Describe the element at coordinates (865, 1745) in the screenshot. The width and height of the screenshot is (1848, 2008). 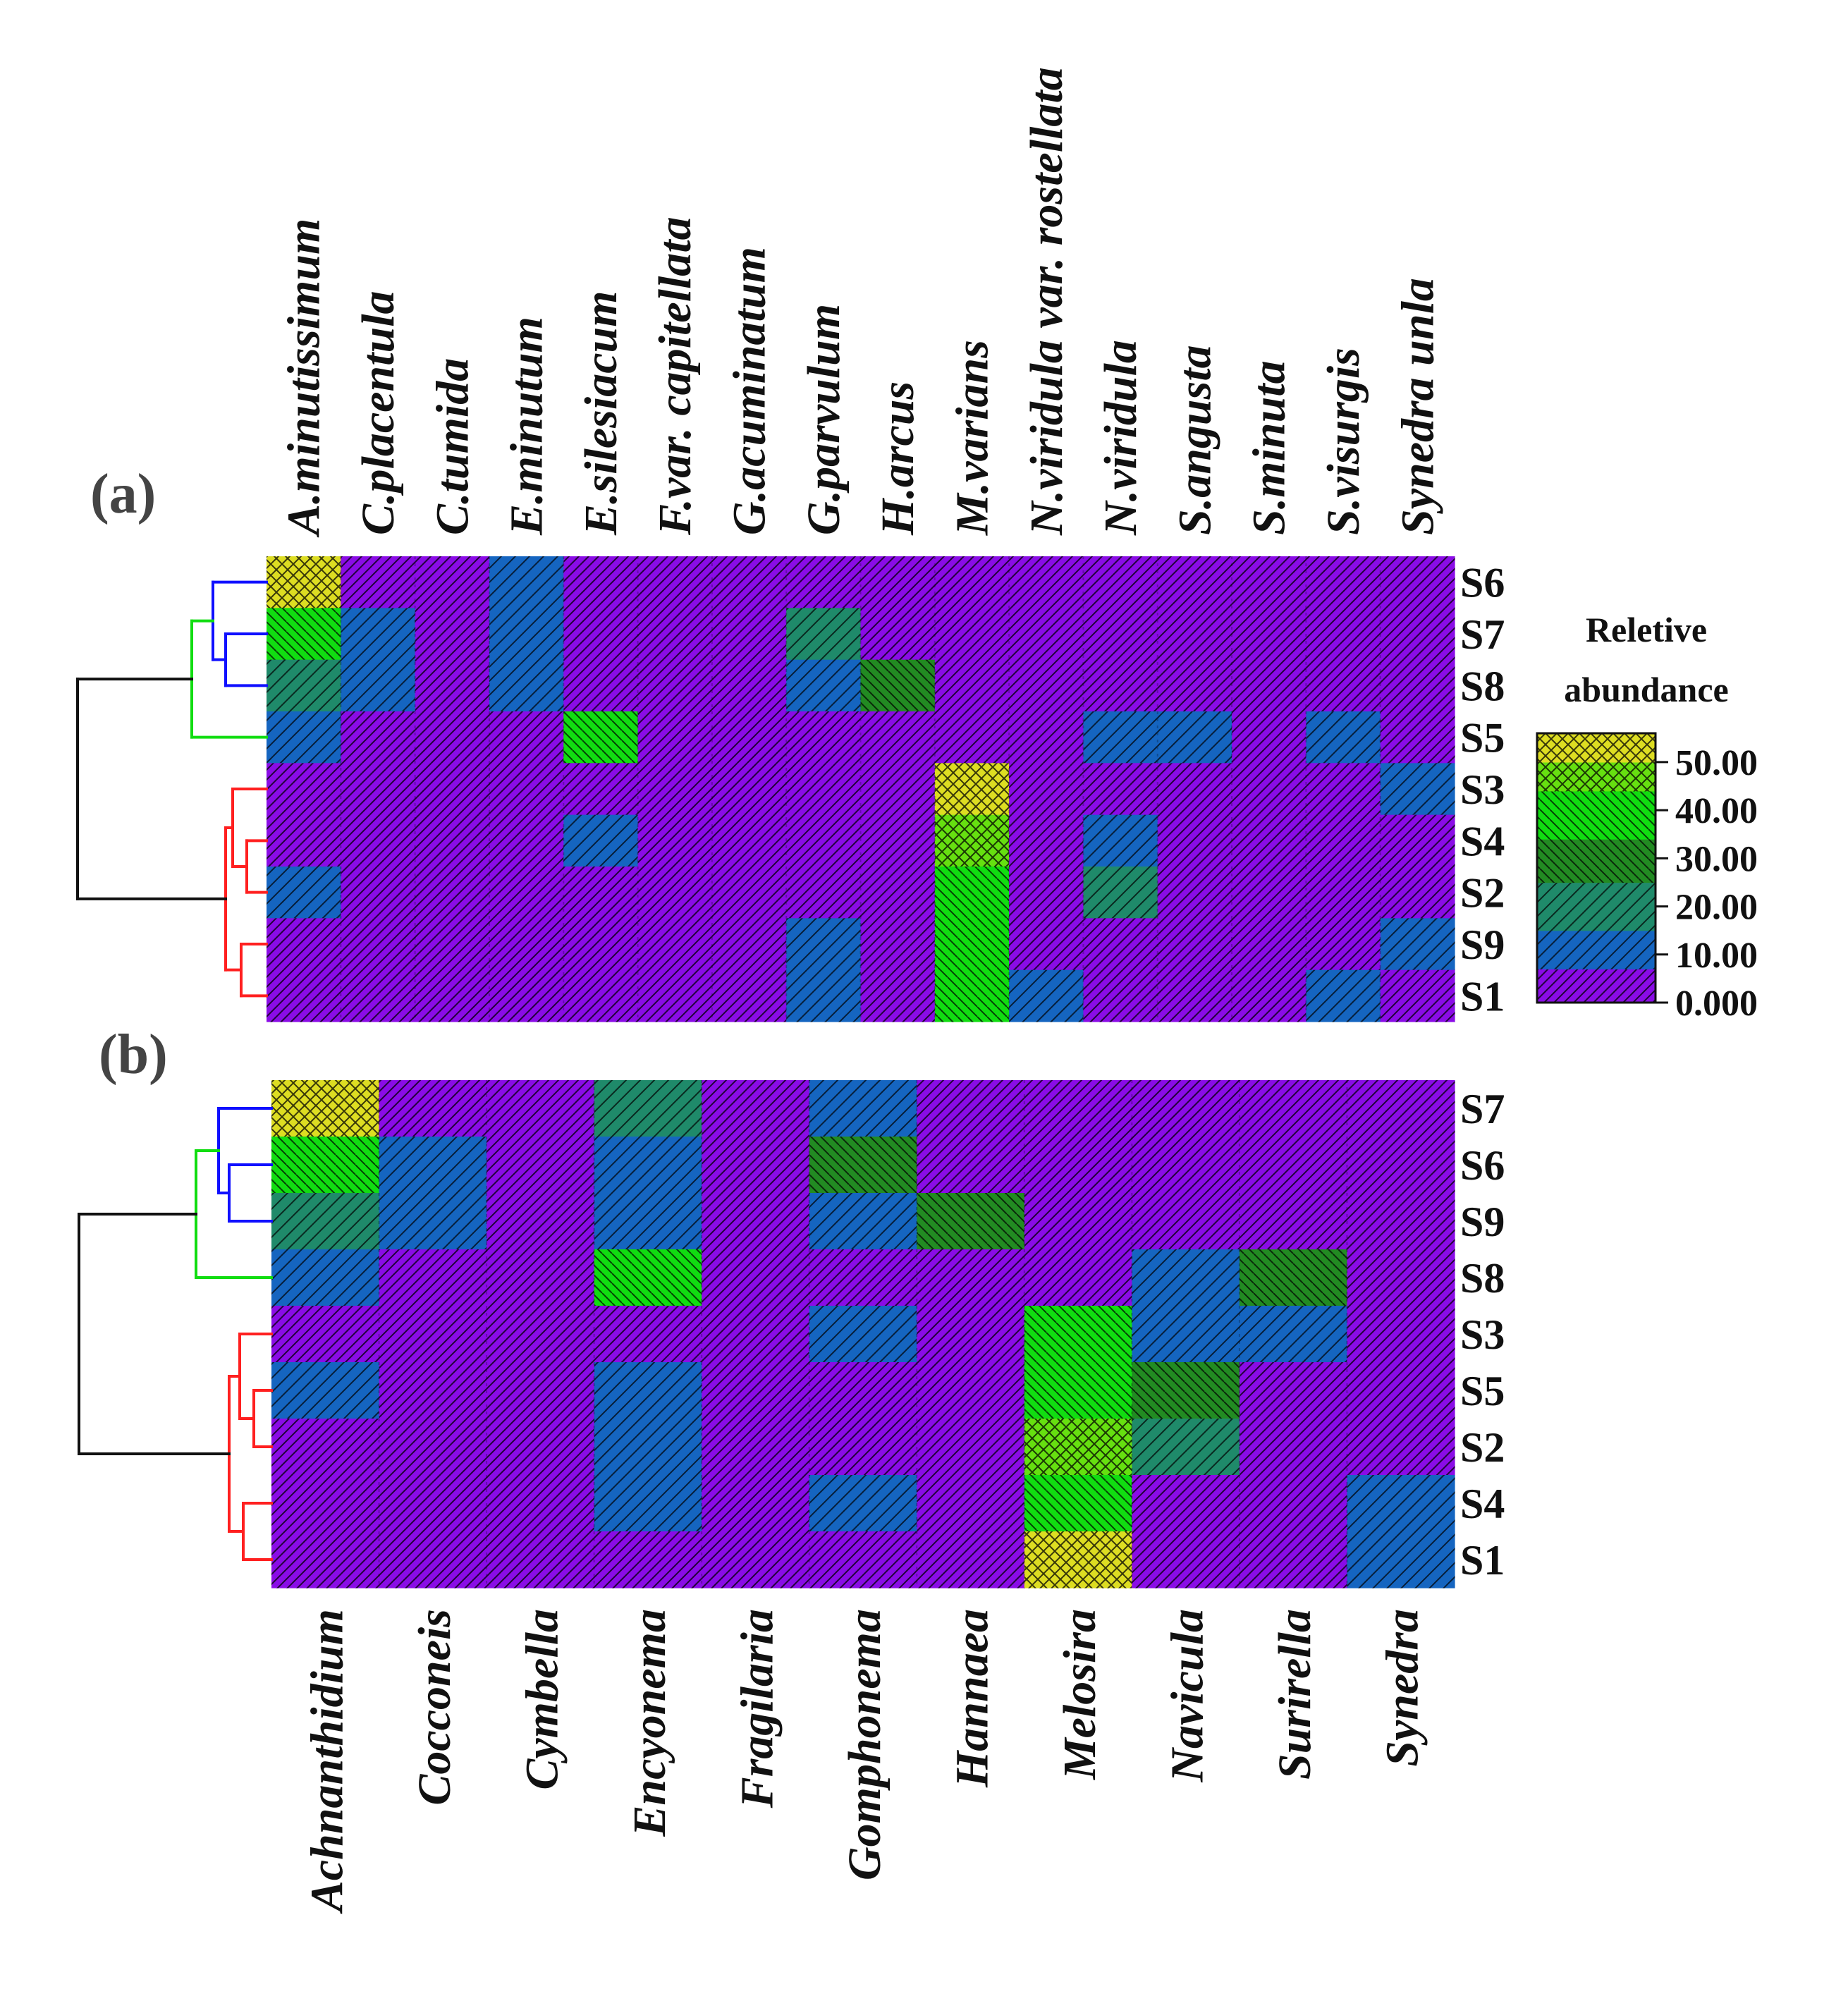
I see `panel-b-column-label-gomphonema: Gomphonema` at that location.